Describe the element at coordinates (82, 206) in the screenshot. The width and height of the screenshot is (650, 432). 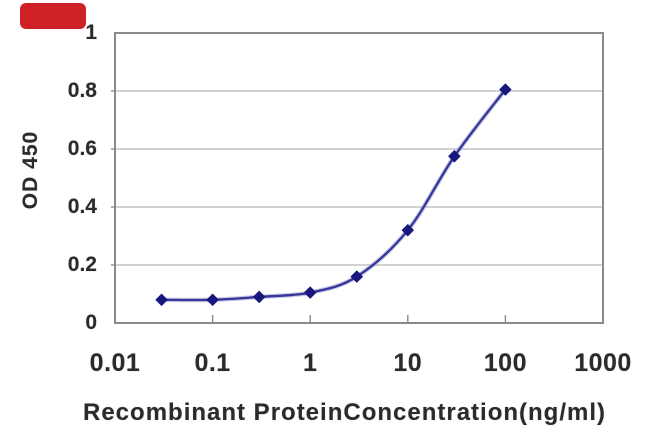
I see `y-tick-label: 0.4` at that location.